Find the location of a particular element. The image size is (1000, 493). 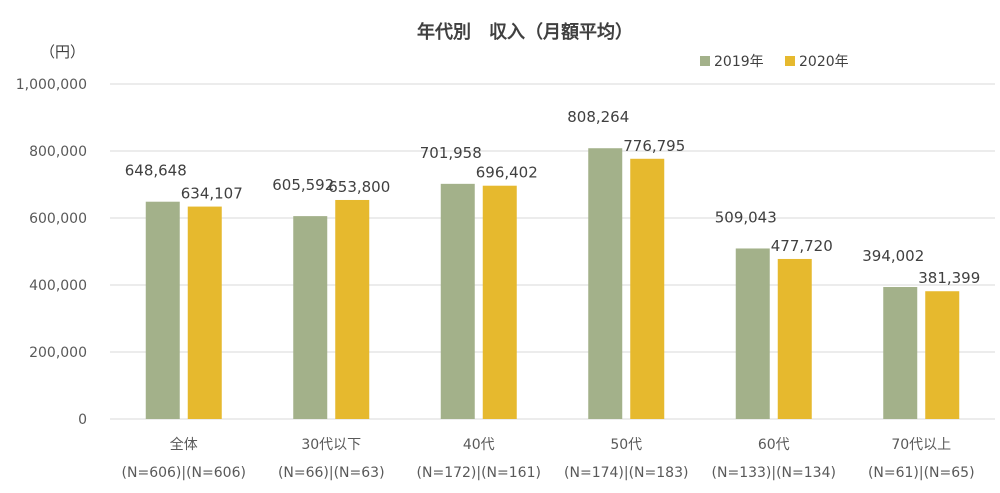

x-category-sublabel: (N=133)|(N=134) is located at coordinates (774, 473).